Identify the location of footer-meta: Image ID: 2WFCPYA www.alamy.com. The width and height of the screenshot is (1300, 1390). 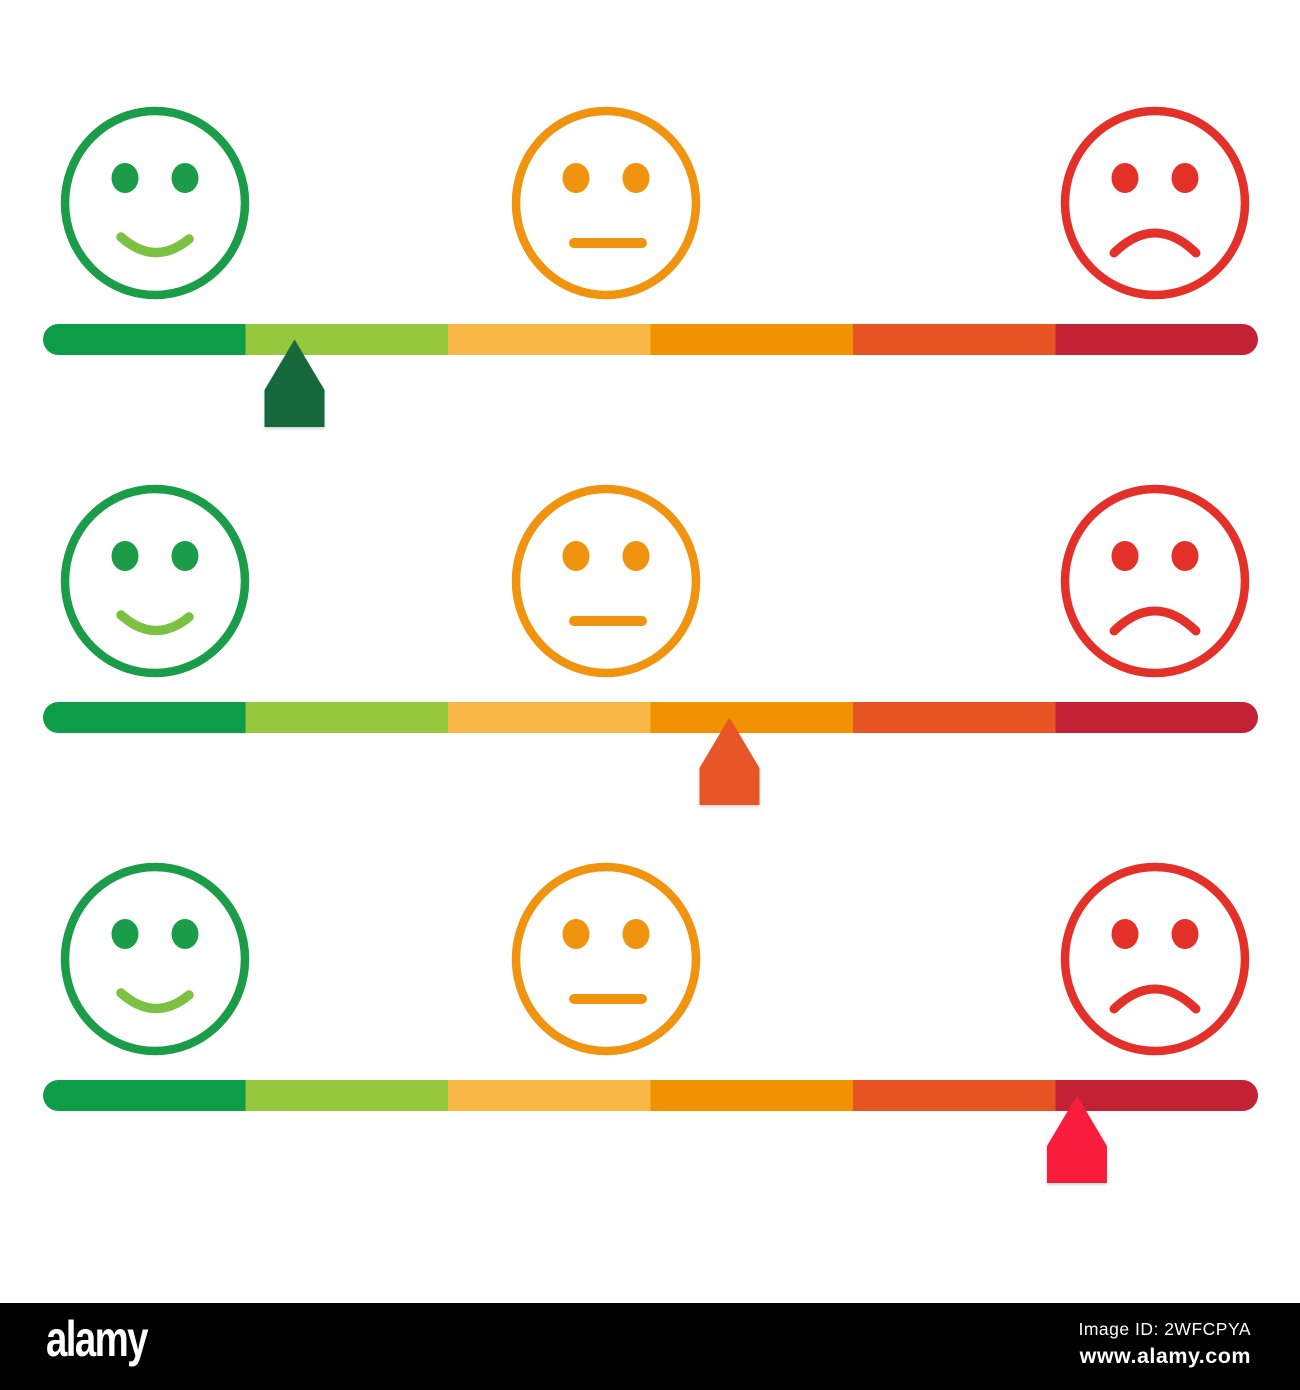
(1164, 1344).